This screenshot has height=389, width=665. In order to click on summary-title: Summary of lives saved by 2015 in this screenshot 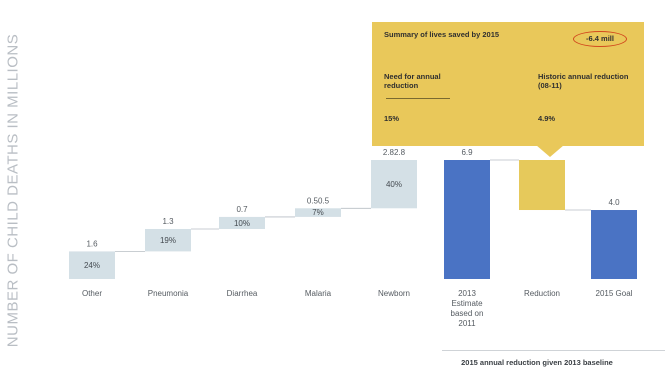, I will do `click(442, 34)`.